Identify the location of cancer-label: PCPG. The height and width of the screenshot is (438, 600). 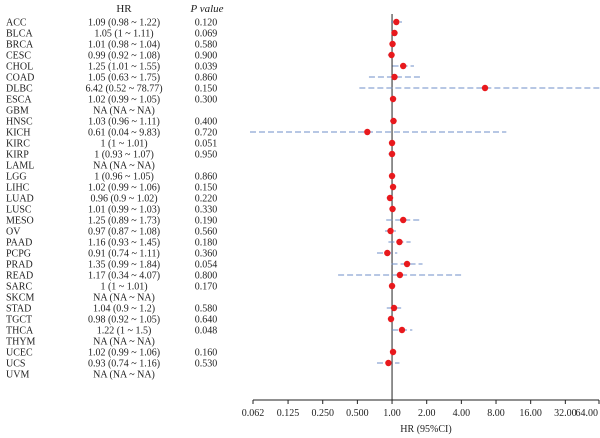
(18, 254).